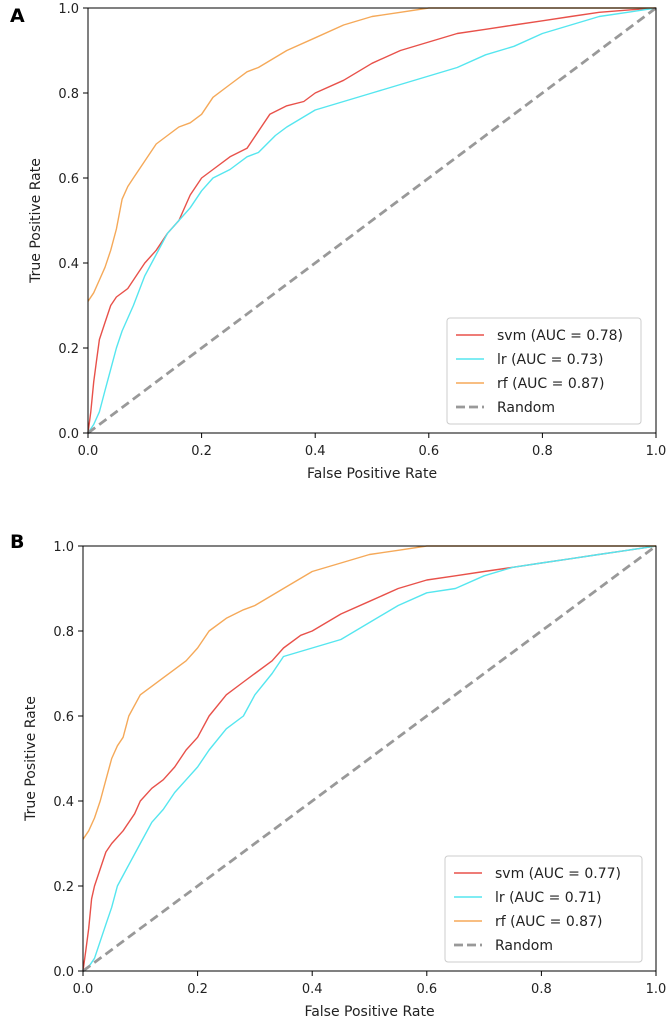 The height and width of the screenshot is (1019, 671). What do you see at coordinates (558, 874) in the screenshot?
I see `legend-entry: svm (AUC = 0.77)` at bounding box center [558, 874].